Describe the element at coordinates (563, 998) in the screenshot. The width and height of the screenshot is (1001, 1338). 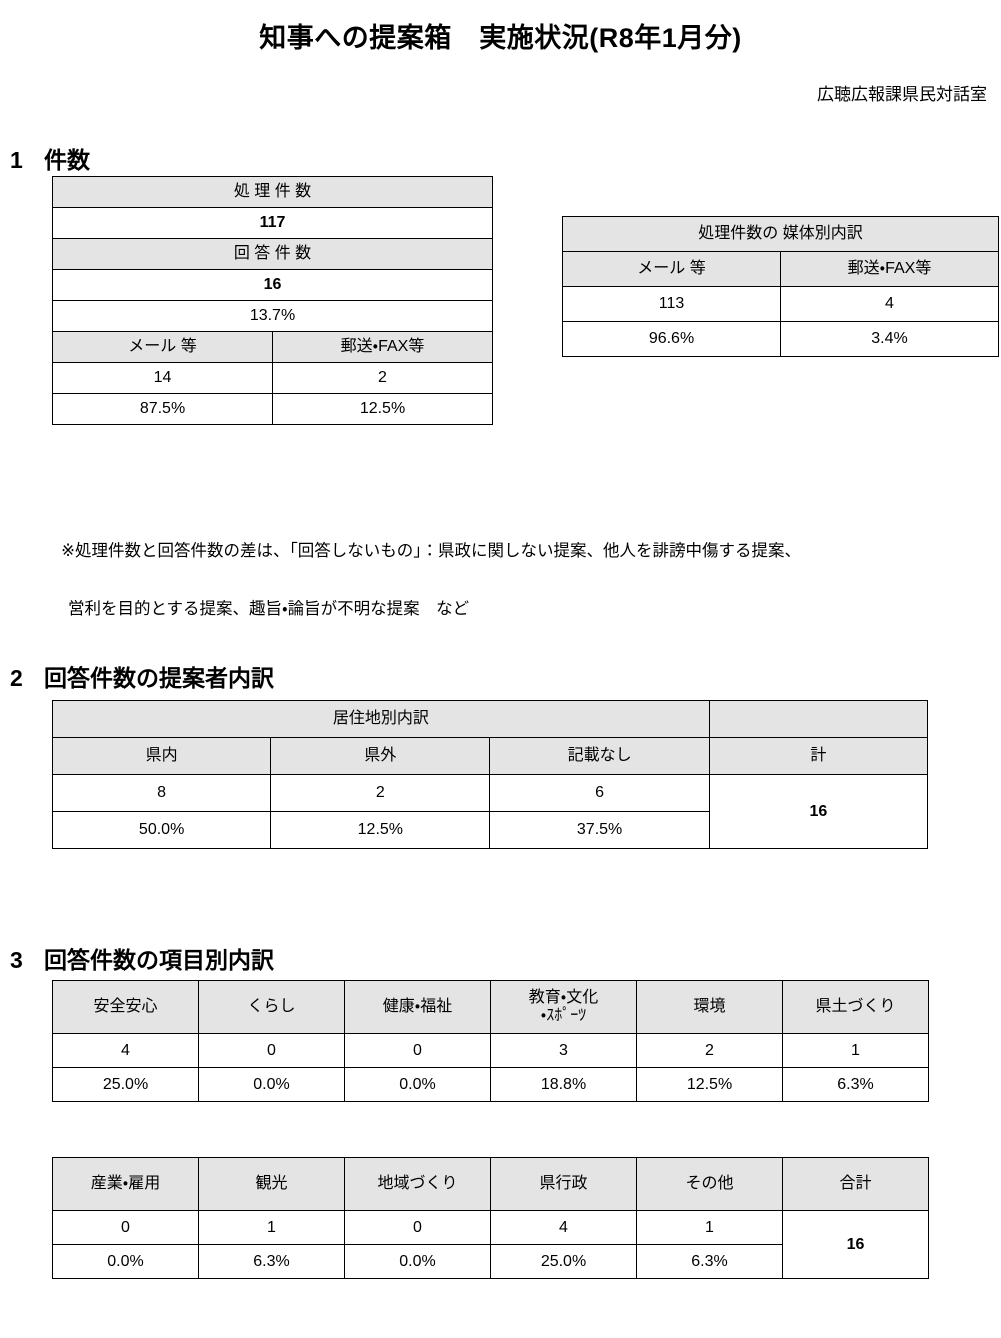
I see `item-header-education-line1: 教育・文化` at that location.